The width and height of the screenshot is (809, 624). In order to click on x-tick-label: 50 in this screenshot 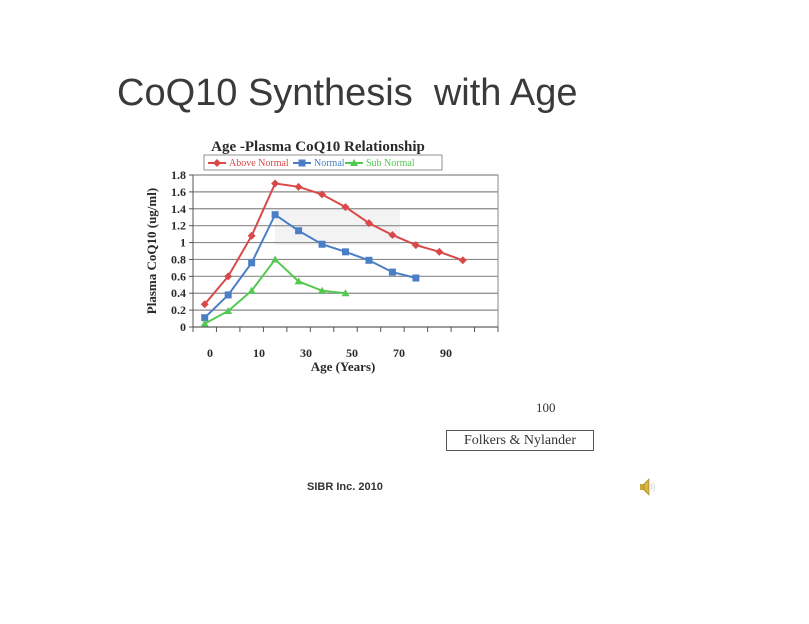, I will do `click(352, 353)`.